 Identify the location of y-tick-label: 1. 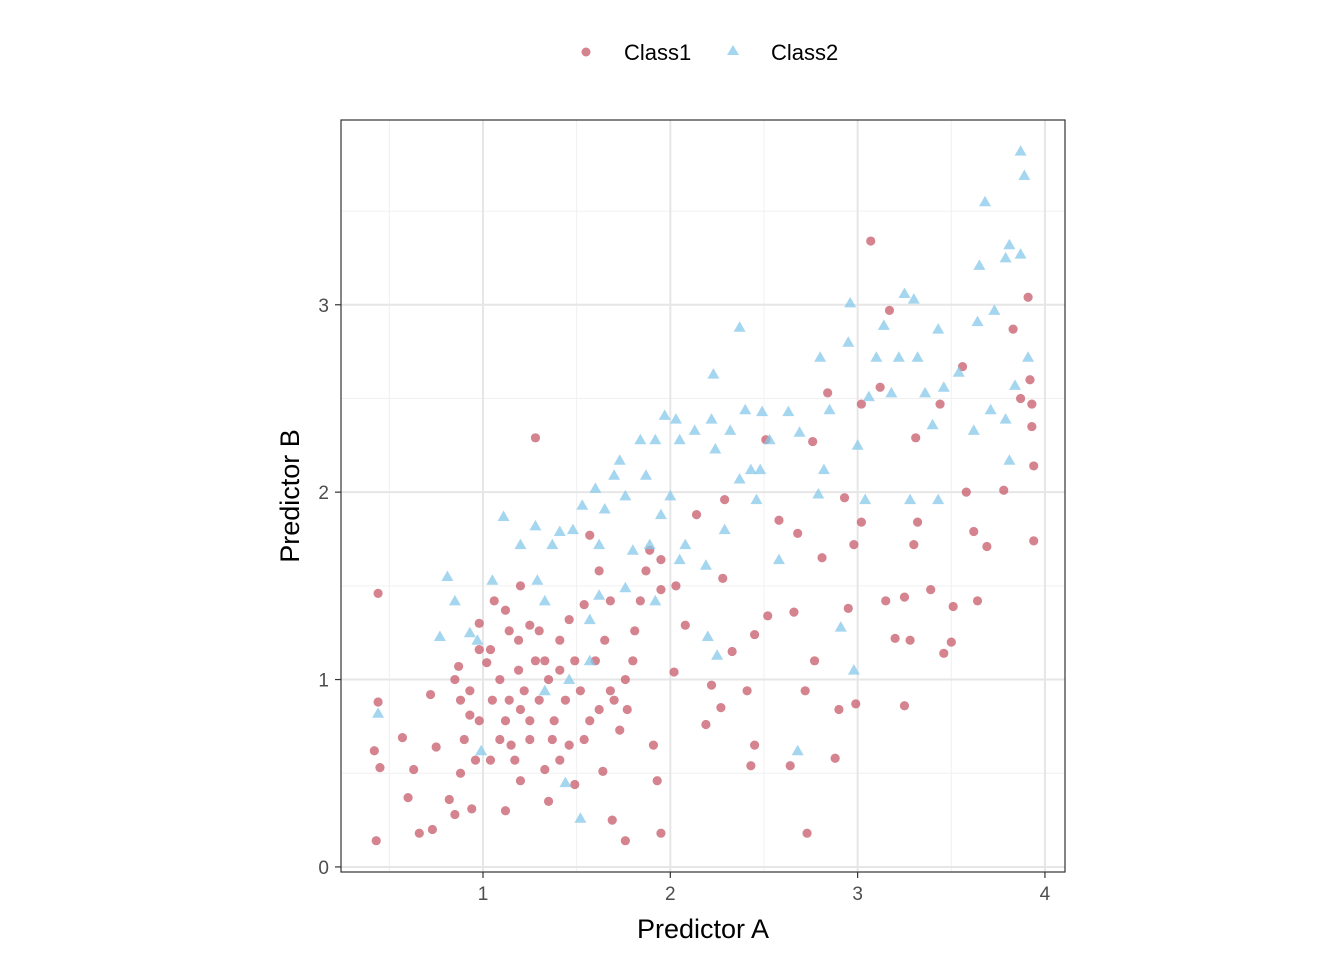
(323, 681).